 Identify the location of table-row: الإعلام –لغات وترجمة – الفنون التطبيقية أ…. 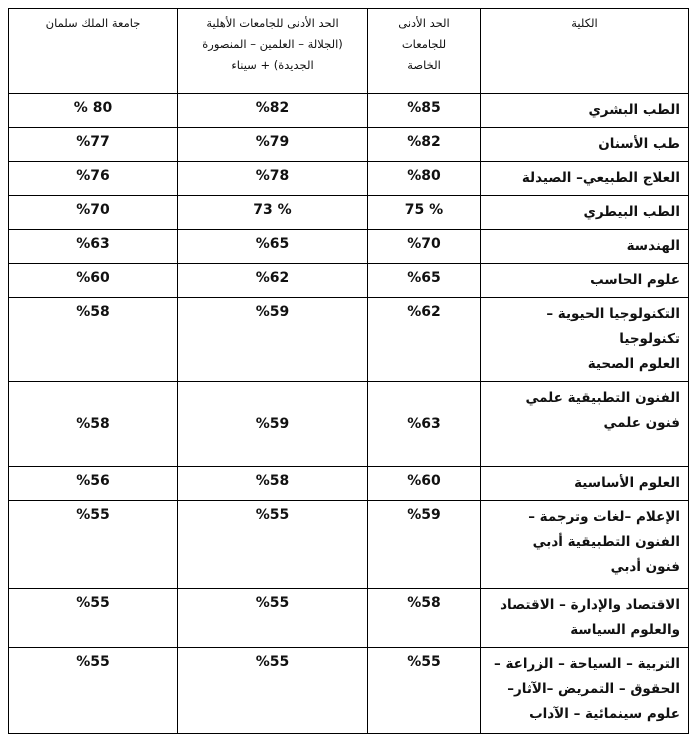
(348, 544).